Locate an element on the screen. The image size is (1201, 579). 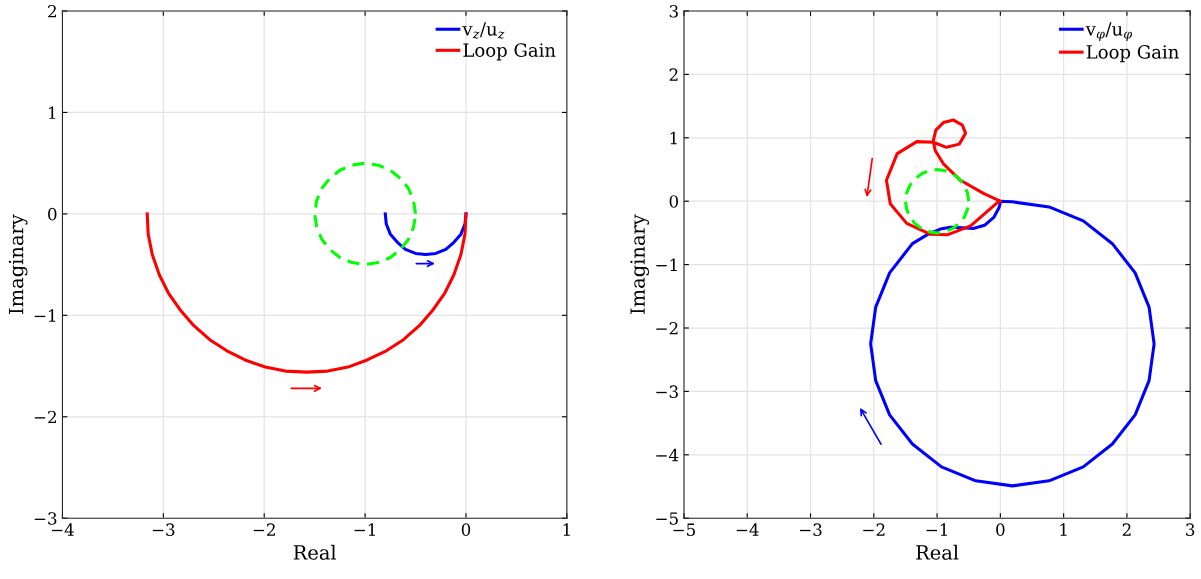
x-tick-label: 3 is located at coordinates (1190, 529).